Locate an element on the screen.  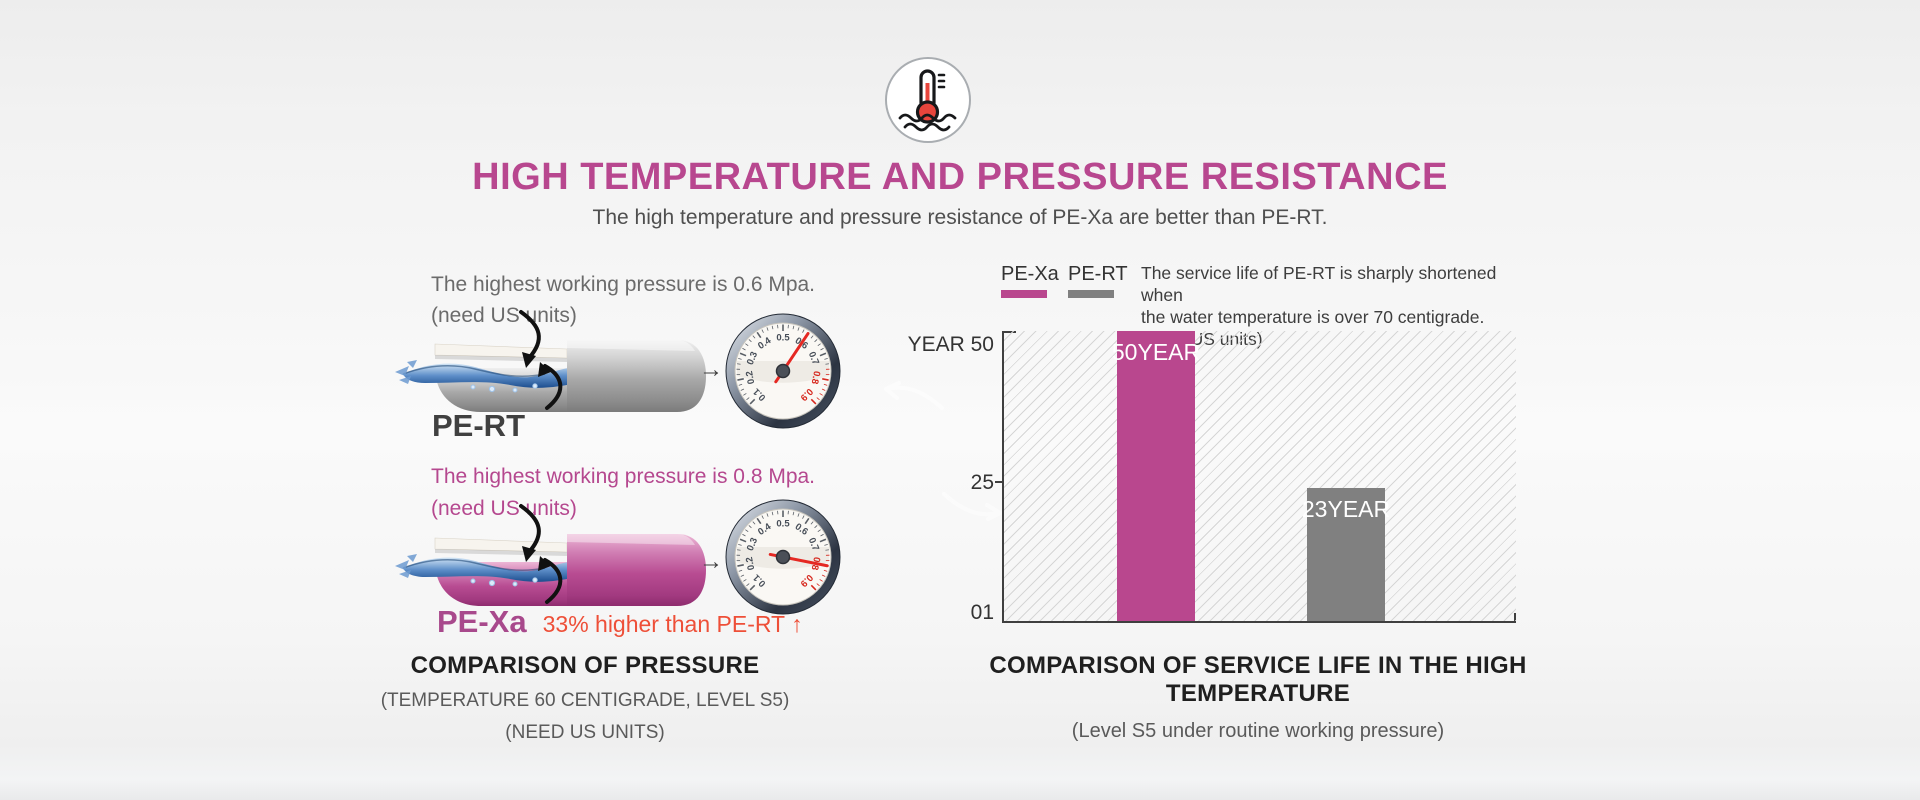
pert-pipe-illustration is located at coordinates (550, 361).